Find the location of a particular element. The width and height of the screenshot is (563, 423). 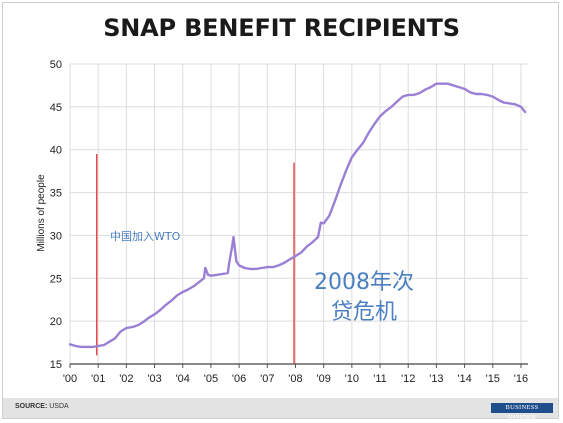

source-value: USDA is located at coordinates (59, 406).